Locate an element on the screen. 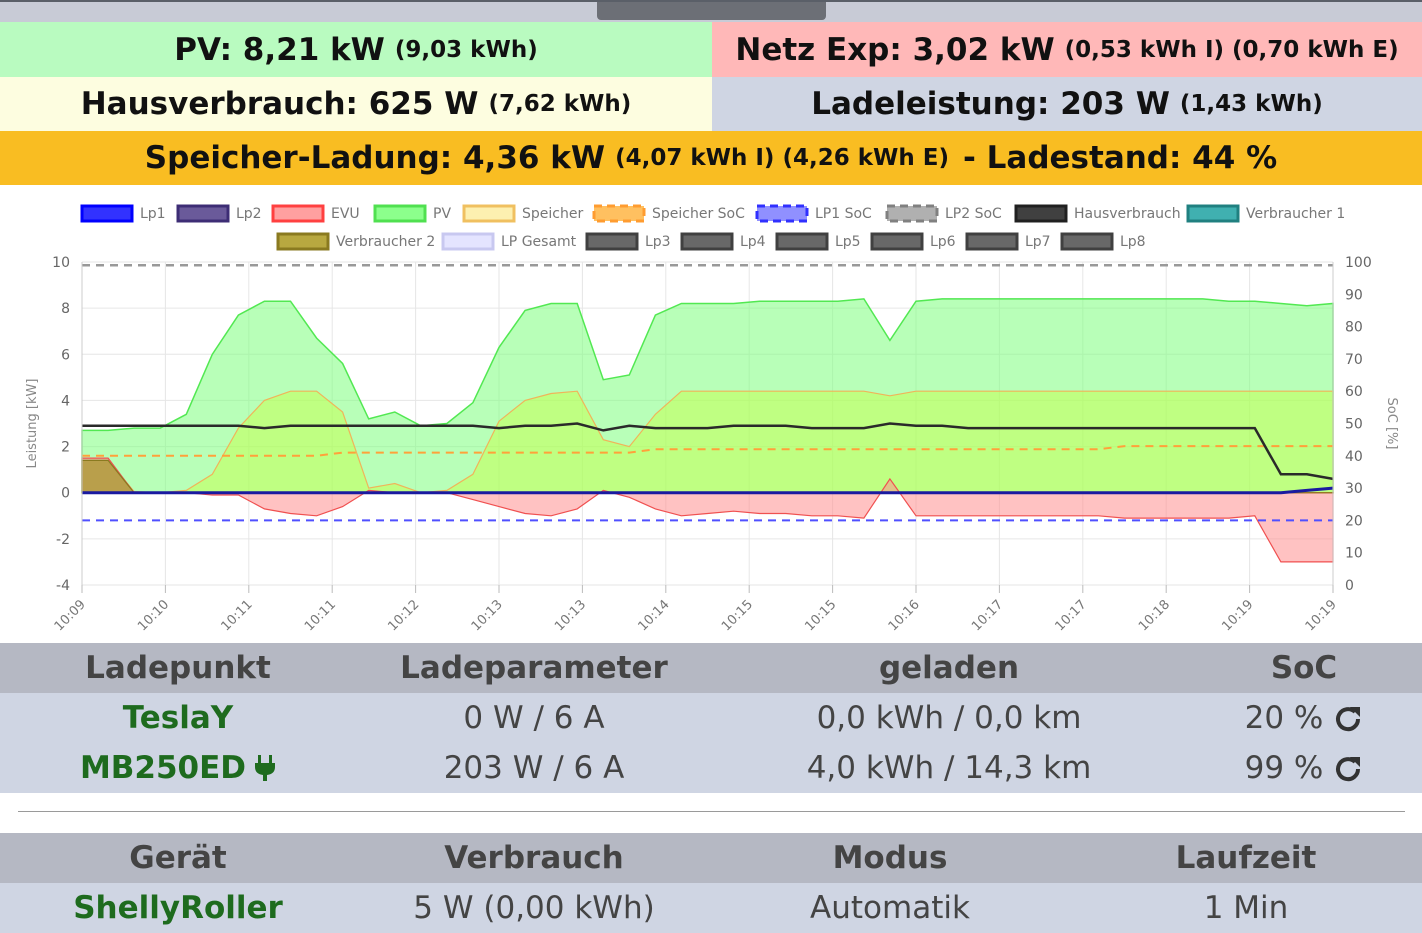 This screenshot has height=933, width=1422. table-row: TeslaY 0 W / 6 A 0,0 kWh / 0,0 km 20 % is located at coordinates (711, 718).